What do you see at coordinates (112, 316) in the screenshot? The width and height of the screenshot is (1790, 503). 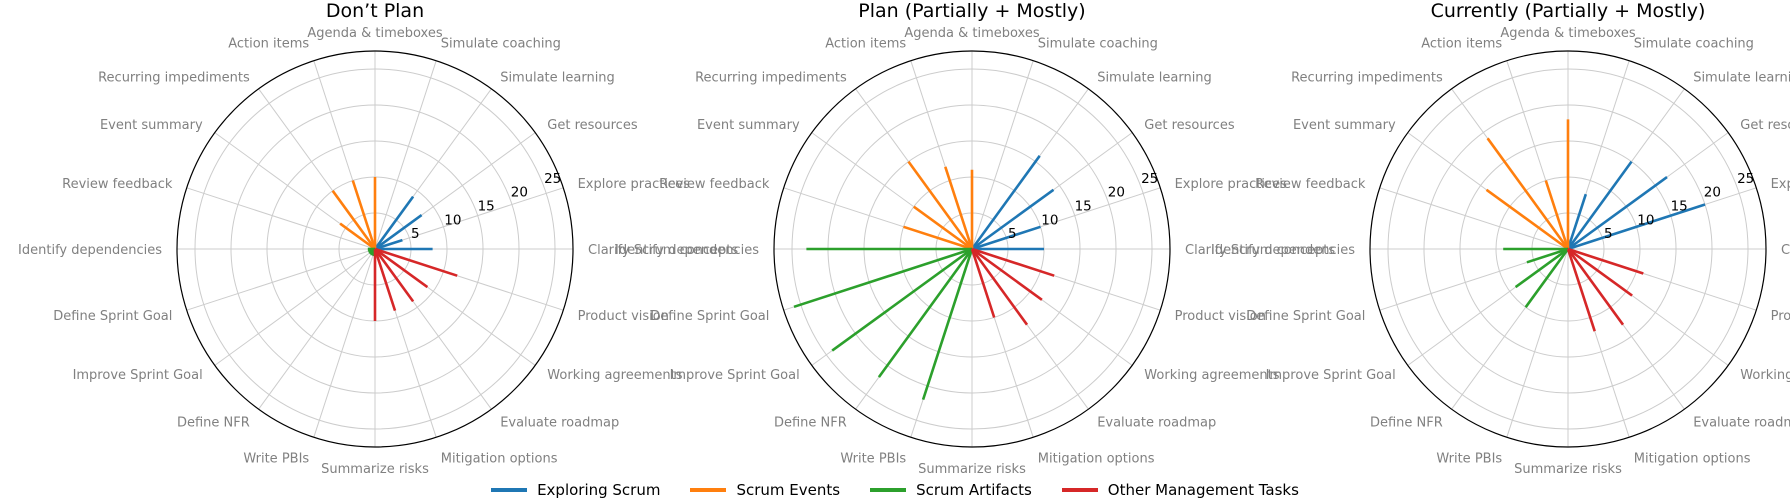 I see `category-label: Define Sprint Goal` at bounding box center [112, 316].